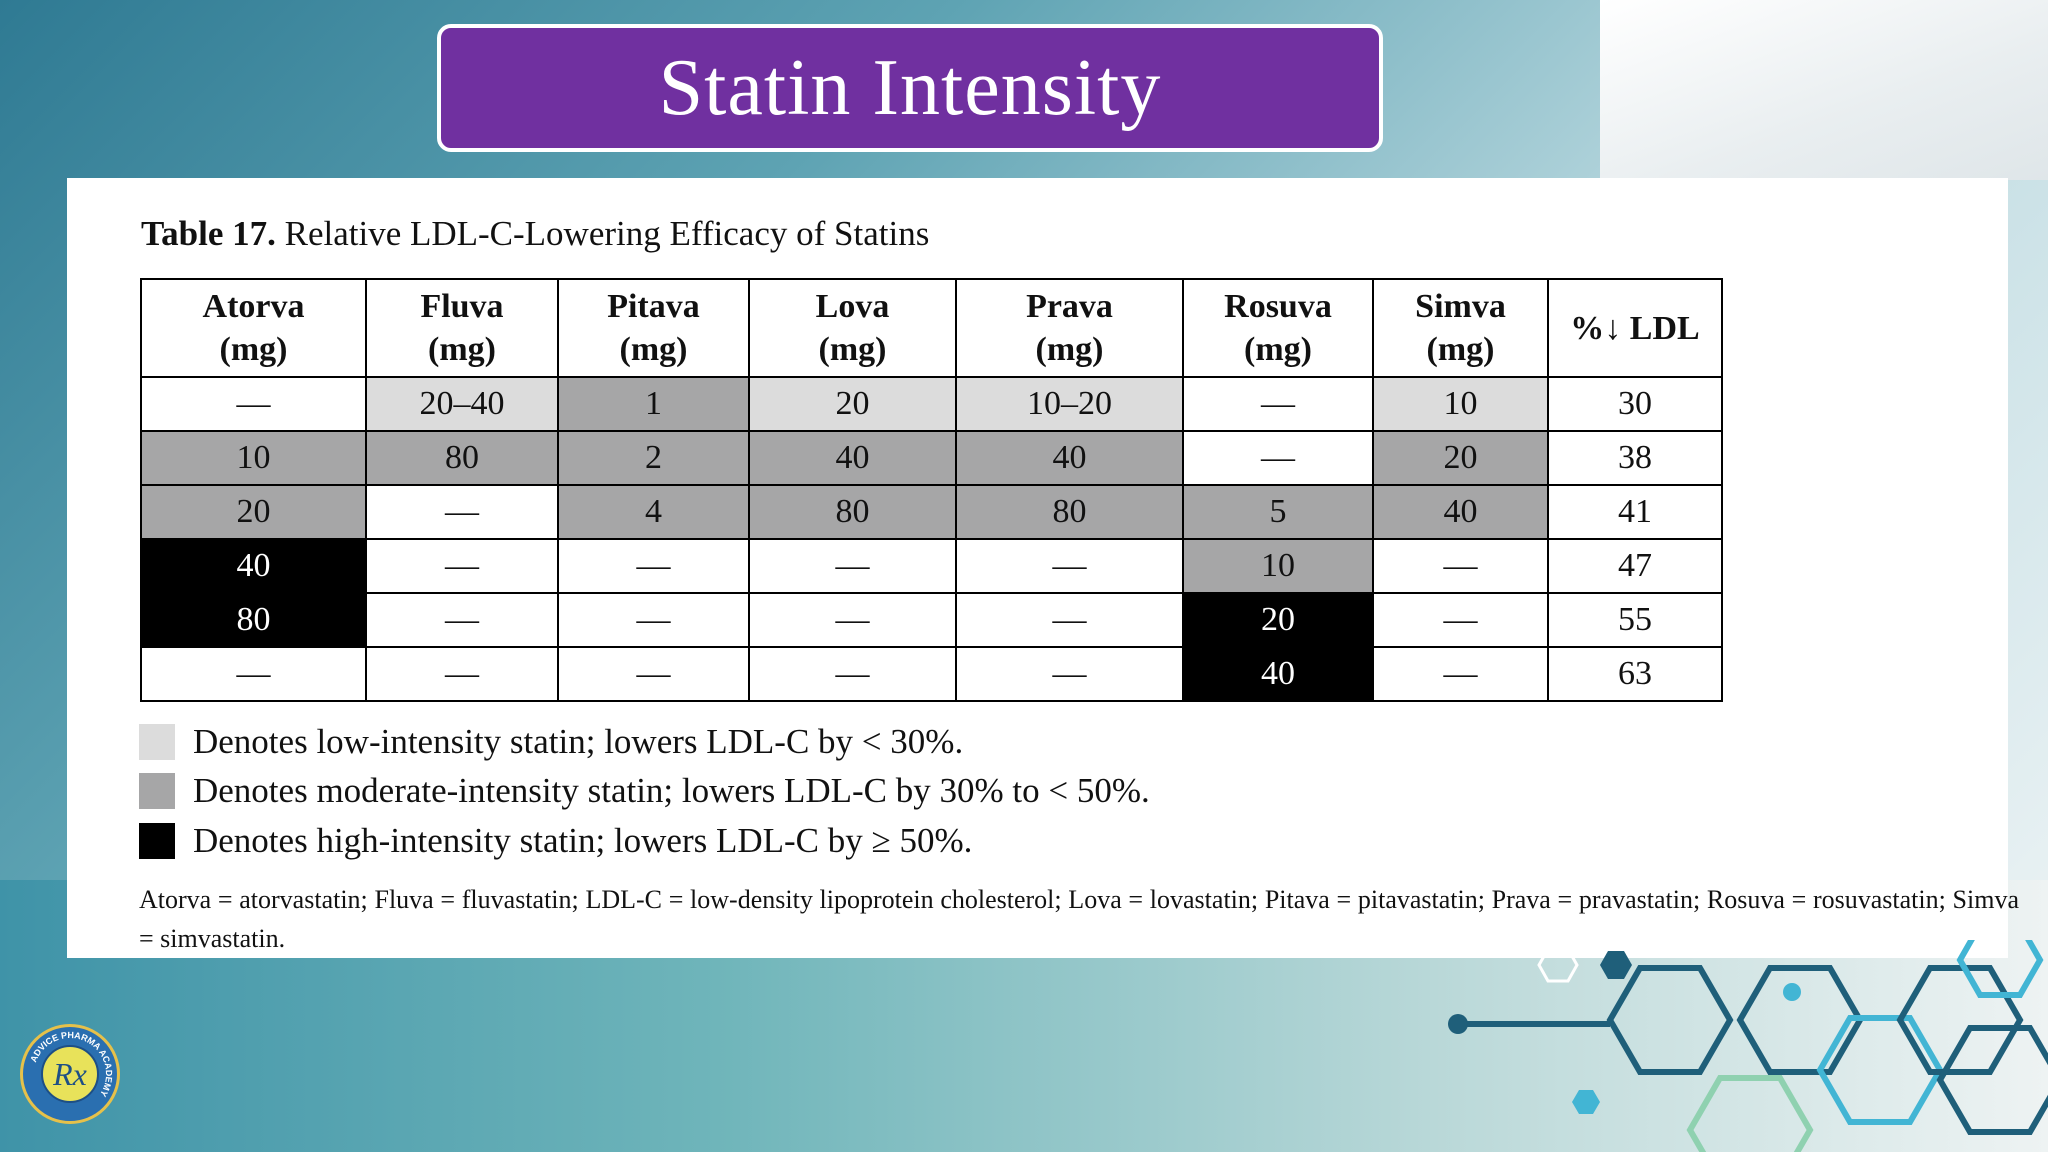 This screenshot has width=2048, height=1152. Describe the element at coordinates (653, 328) in the screenshot. I see `column-header: Pitava (mg)` at that location.